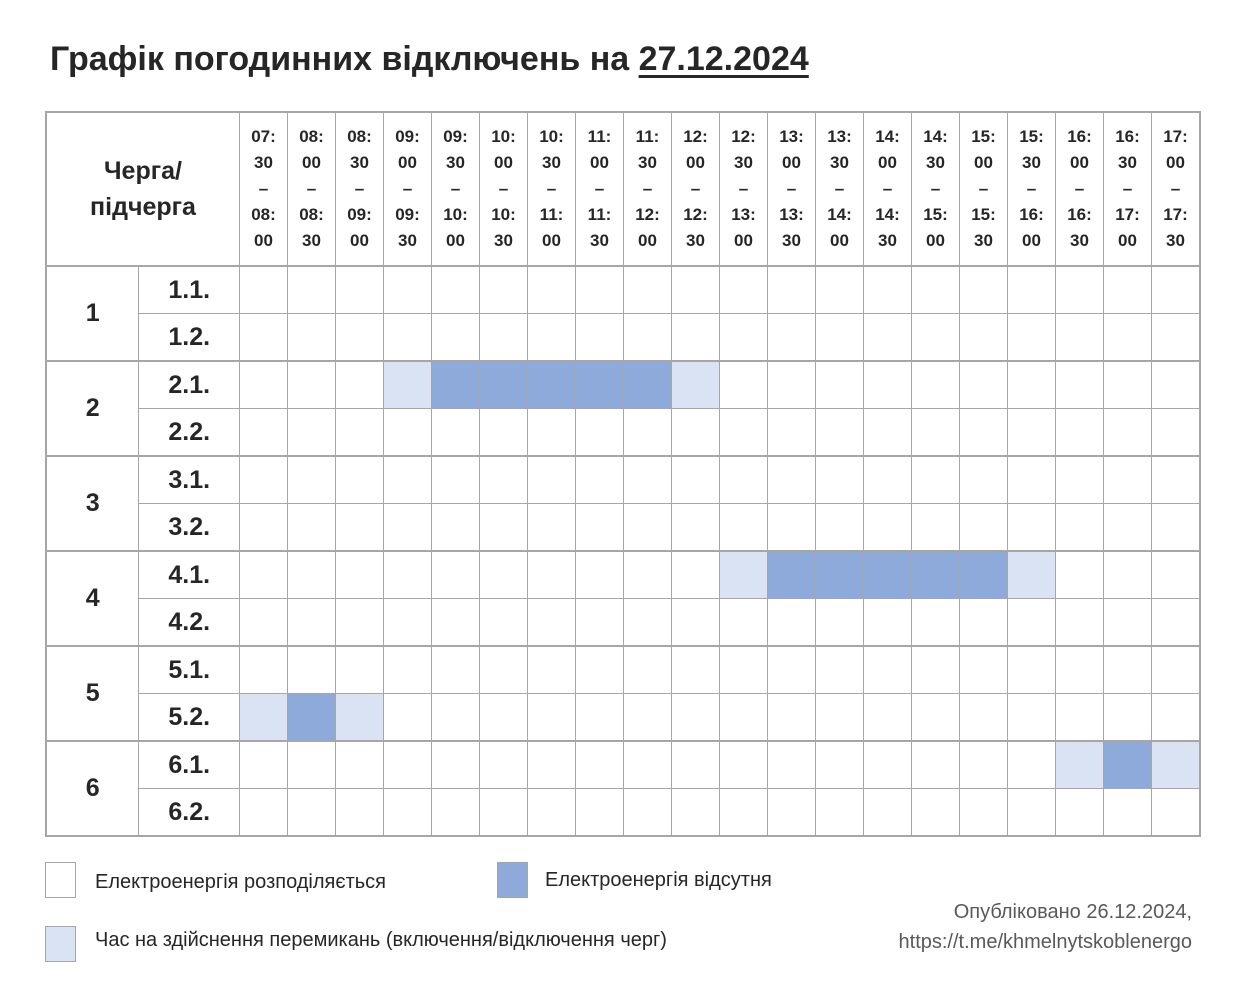 The height and width of the screenshot is (999, 1249). Describe the element at coordinates (623, 432) in the screenshot. I see `subqueue-row: 2.2.` at that location.